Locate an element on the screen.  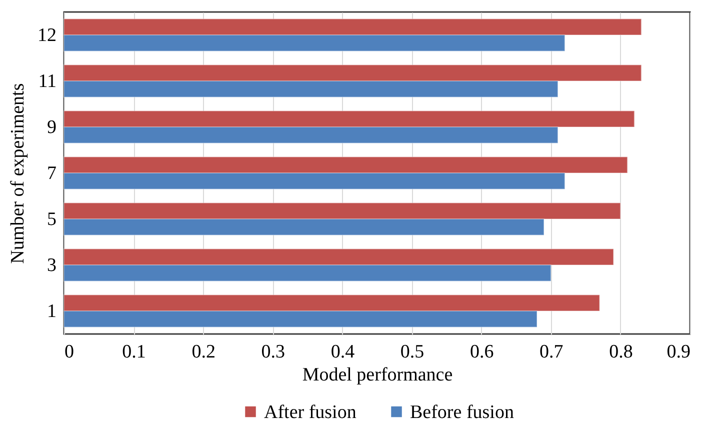
y-tick-label: 12 is located at coordinates (47, 35).